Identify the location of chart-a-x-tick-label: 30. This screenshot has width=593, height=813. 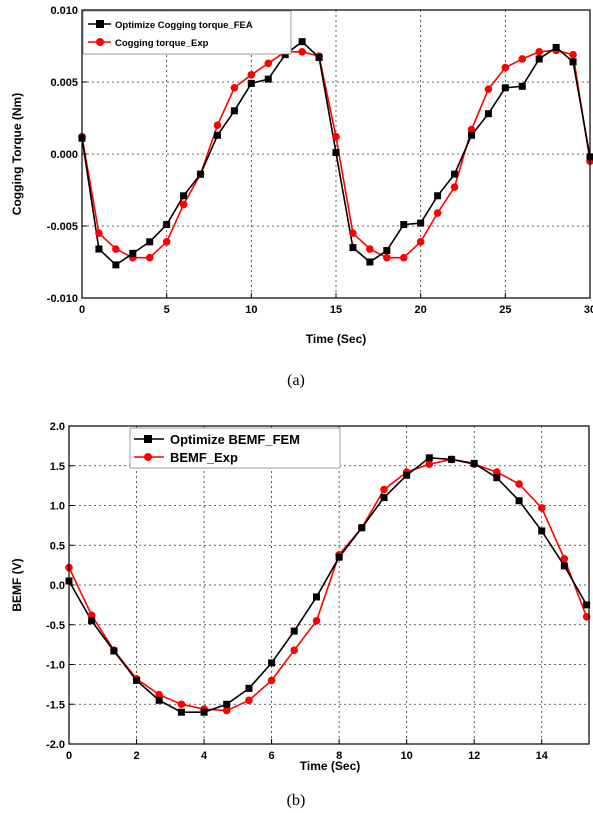
(588, 310).